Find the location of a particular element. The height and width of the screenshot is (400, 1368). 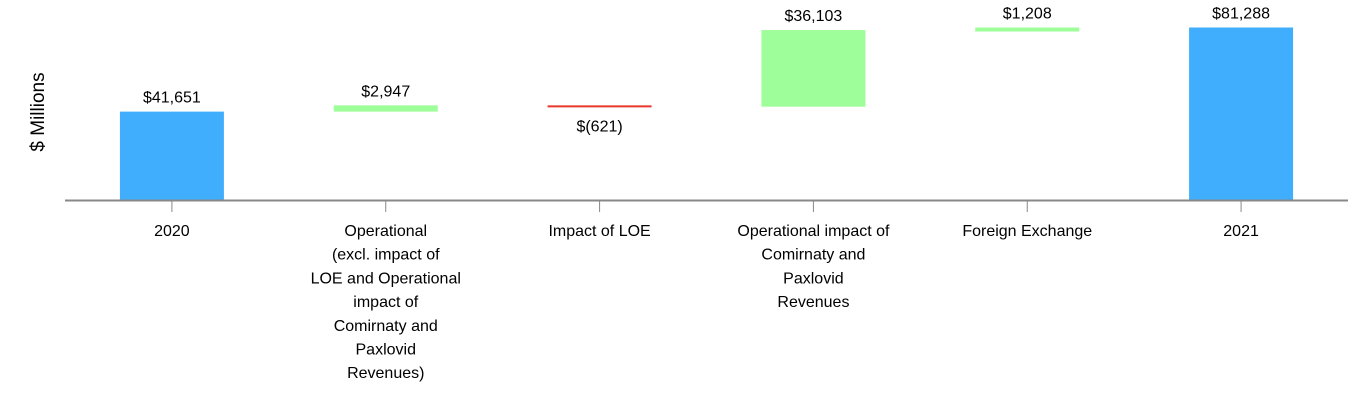

data-label-2: $2,947 is located at coordinates (385, 91).